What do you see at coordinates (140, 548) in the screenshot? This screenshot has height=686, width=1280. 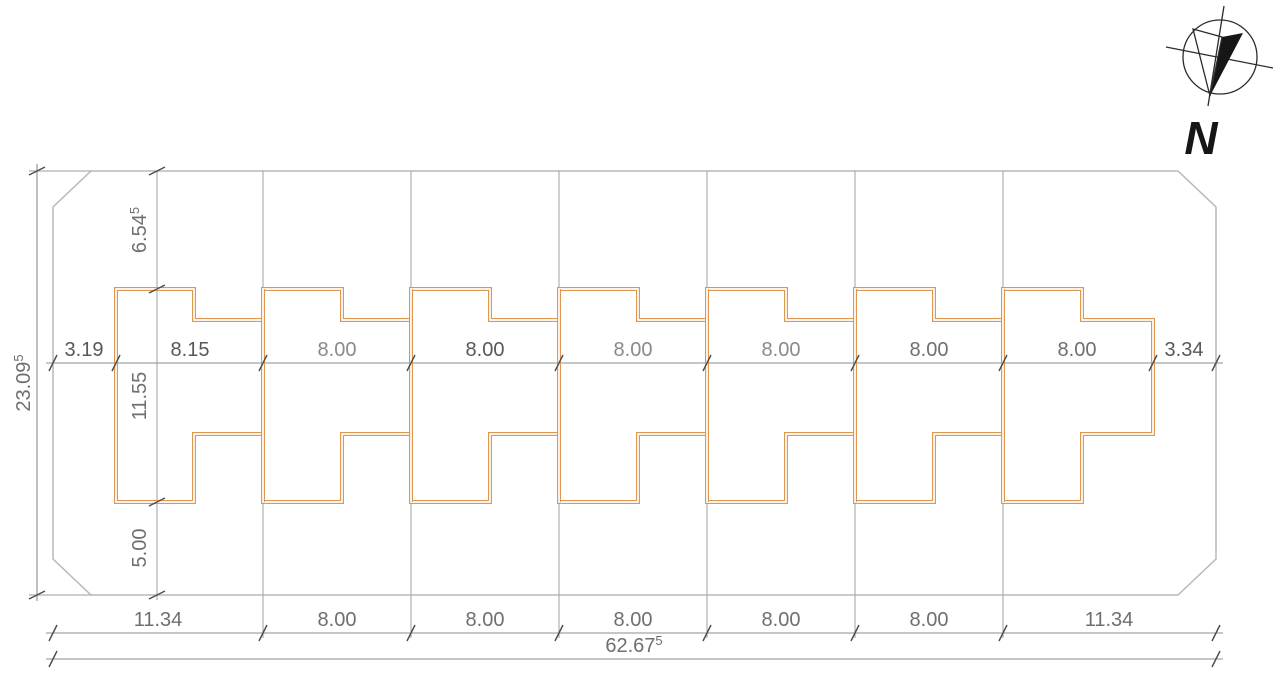 I see `depth-segment-label: 5.00` at bounding box center [140, 548].